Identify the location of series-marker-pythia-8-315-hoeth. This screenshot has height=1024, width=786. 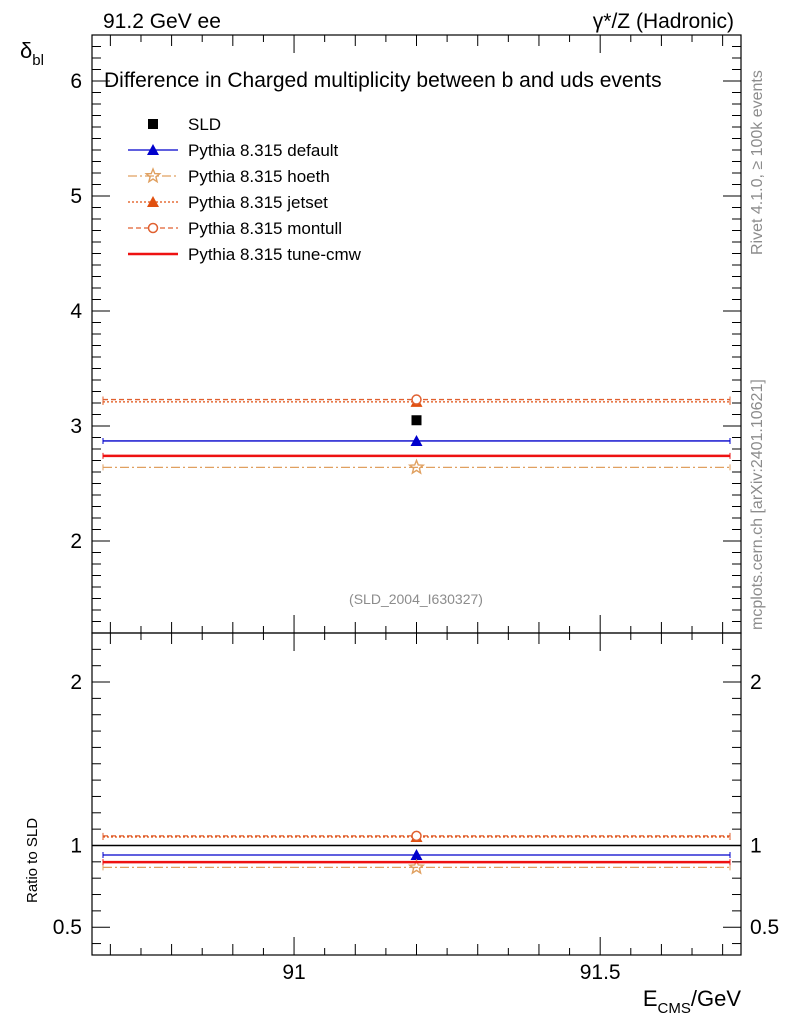
(416, 466).